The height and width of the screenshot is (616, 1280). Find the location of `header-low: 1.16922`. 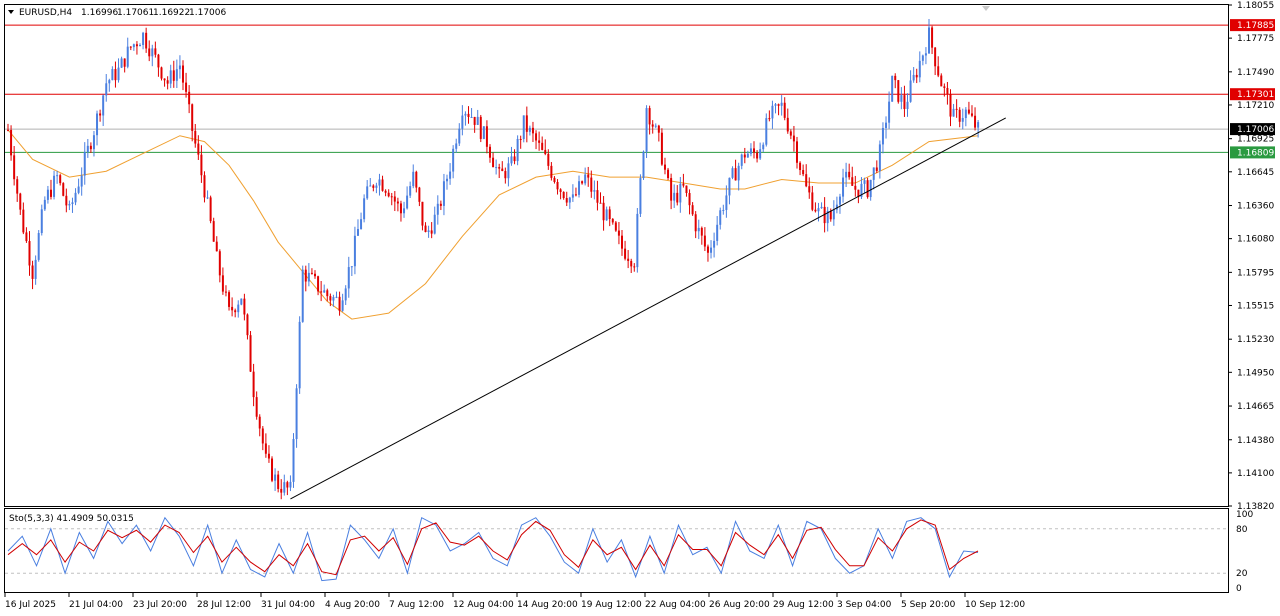

header-low: 1.16922 is located at coordinates (171, 13).